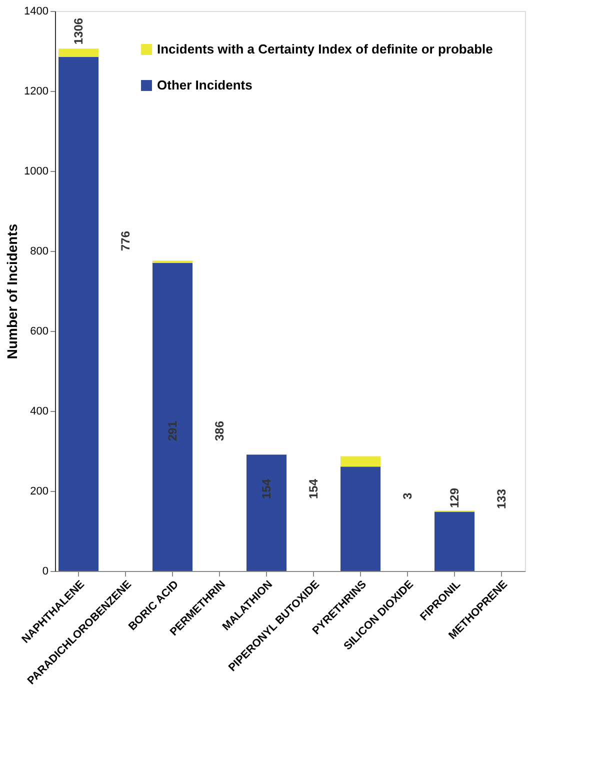 This screenshot has width=603, height=774. What do you see at coordinates (125, 241) in the screenshot?
I see `annotation: 776` at bounding box center [125, 241].